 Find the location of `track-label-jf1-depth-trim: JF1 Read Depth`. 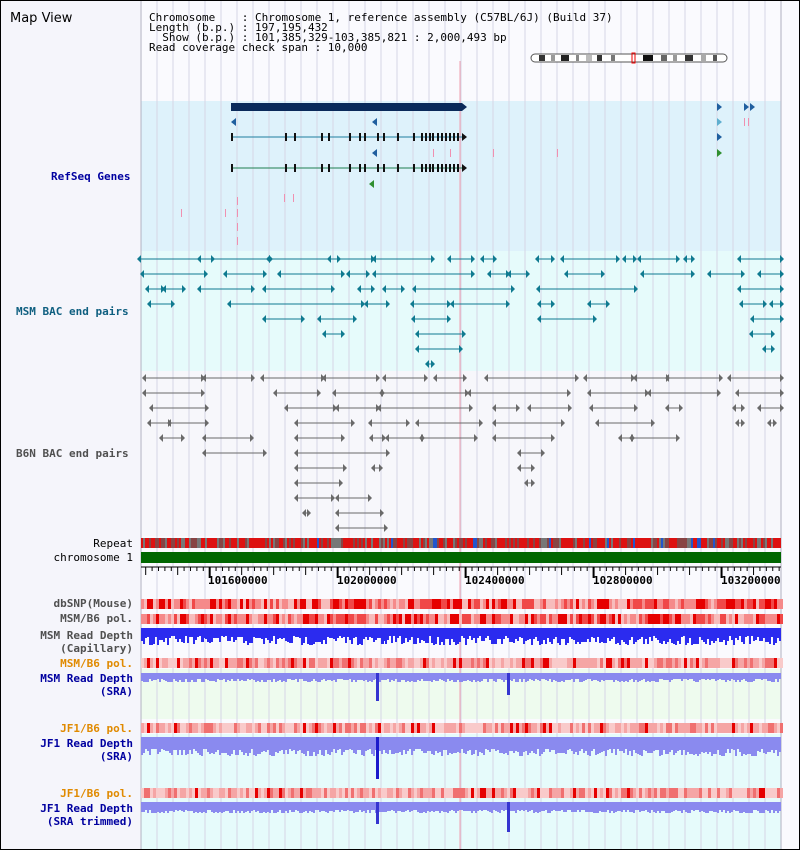

track-label-jf1-depth-trim: JF1 Read Depth is located at coordinates (86, 808).